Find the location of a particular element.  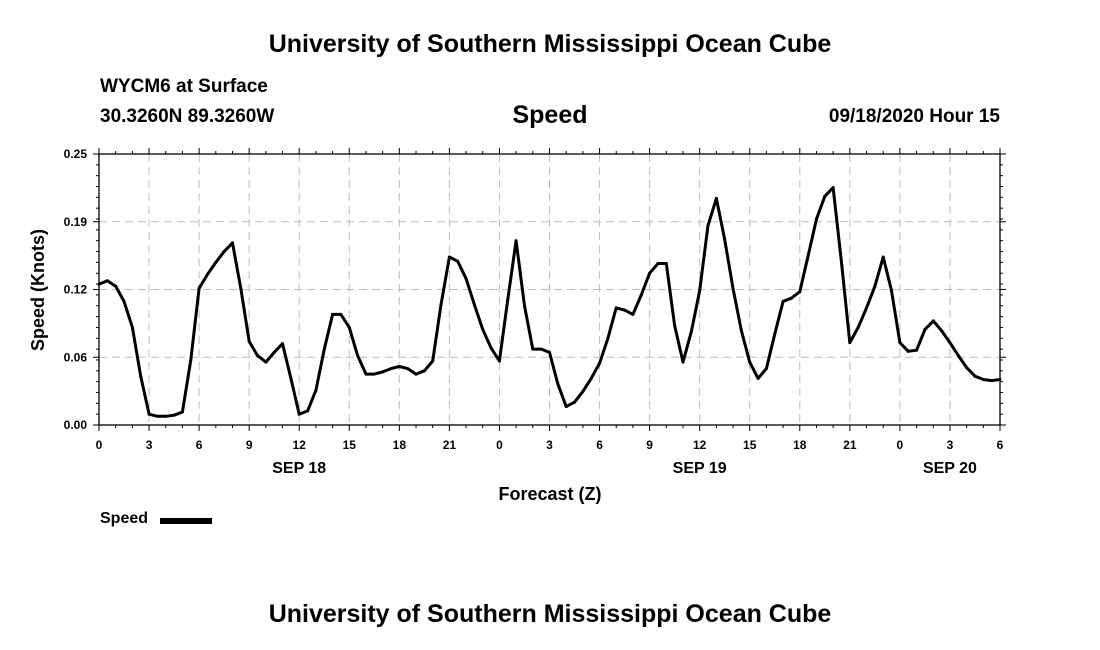

station-name: WYCM6 at Surface is located at coordinates (184, 86).